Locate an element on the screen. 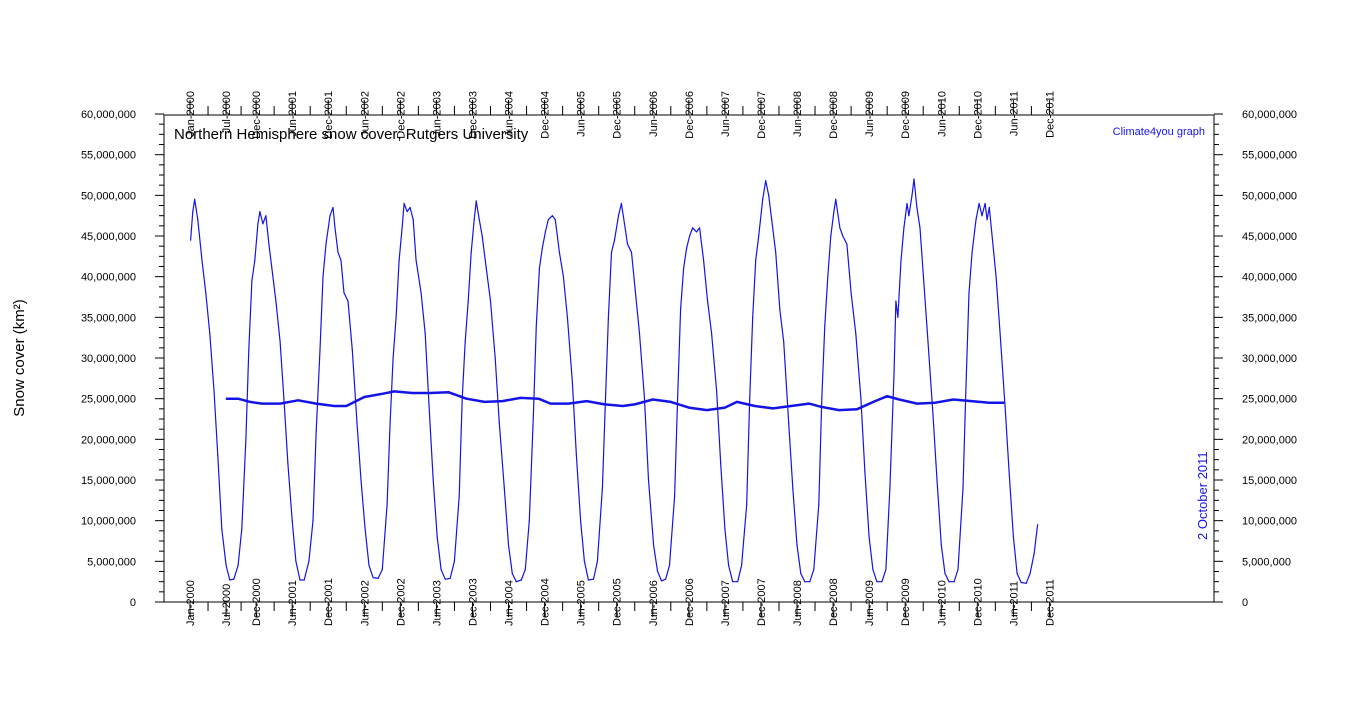 The image size is (1354, 723). x-tick-label-bottom: Dec-2003 is located at coordinates (473, 602).